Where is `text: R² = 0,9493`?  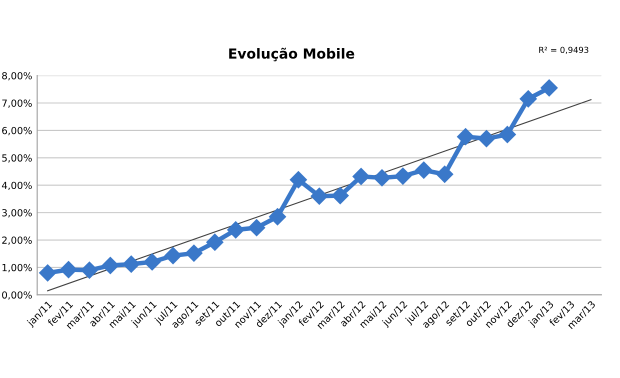
text: R² = 0,9493 is located at coordinates (563, 50).